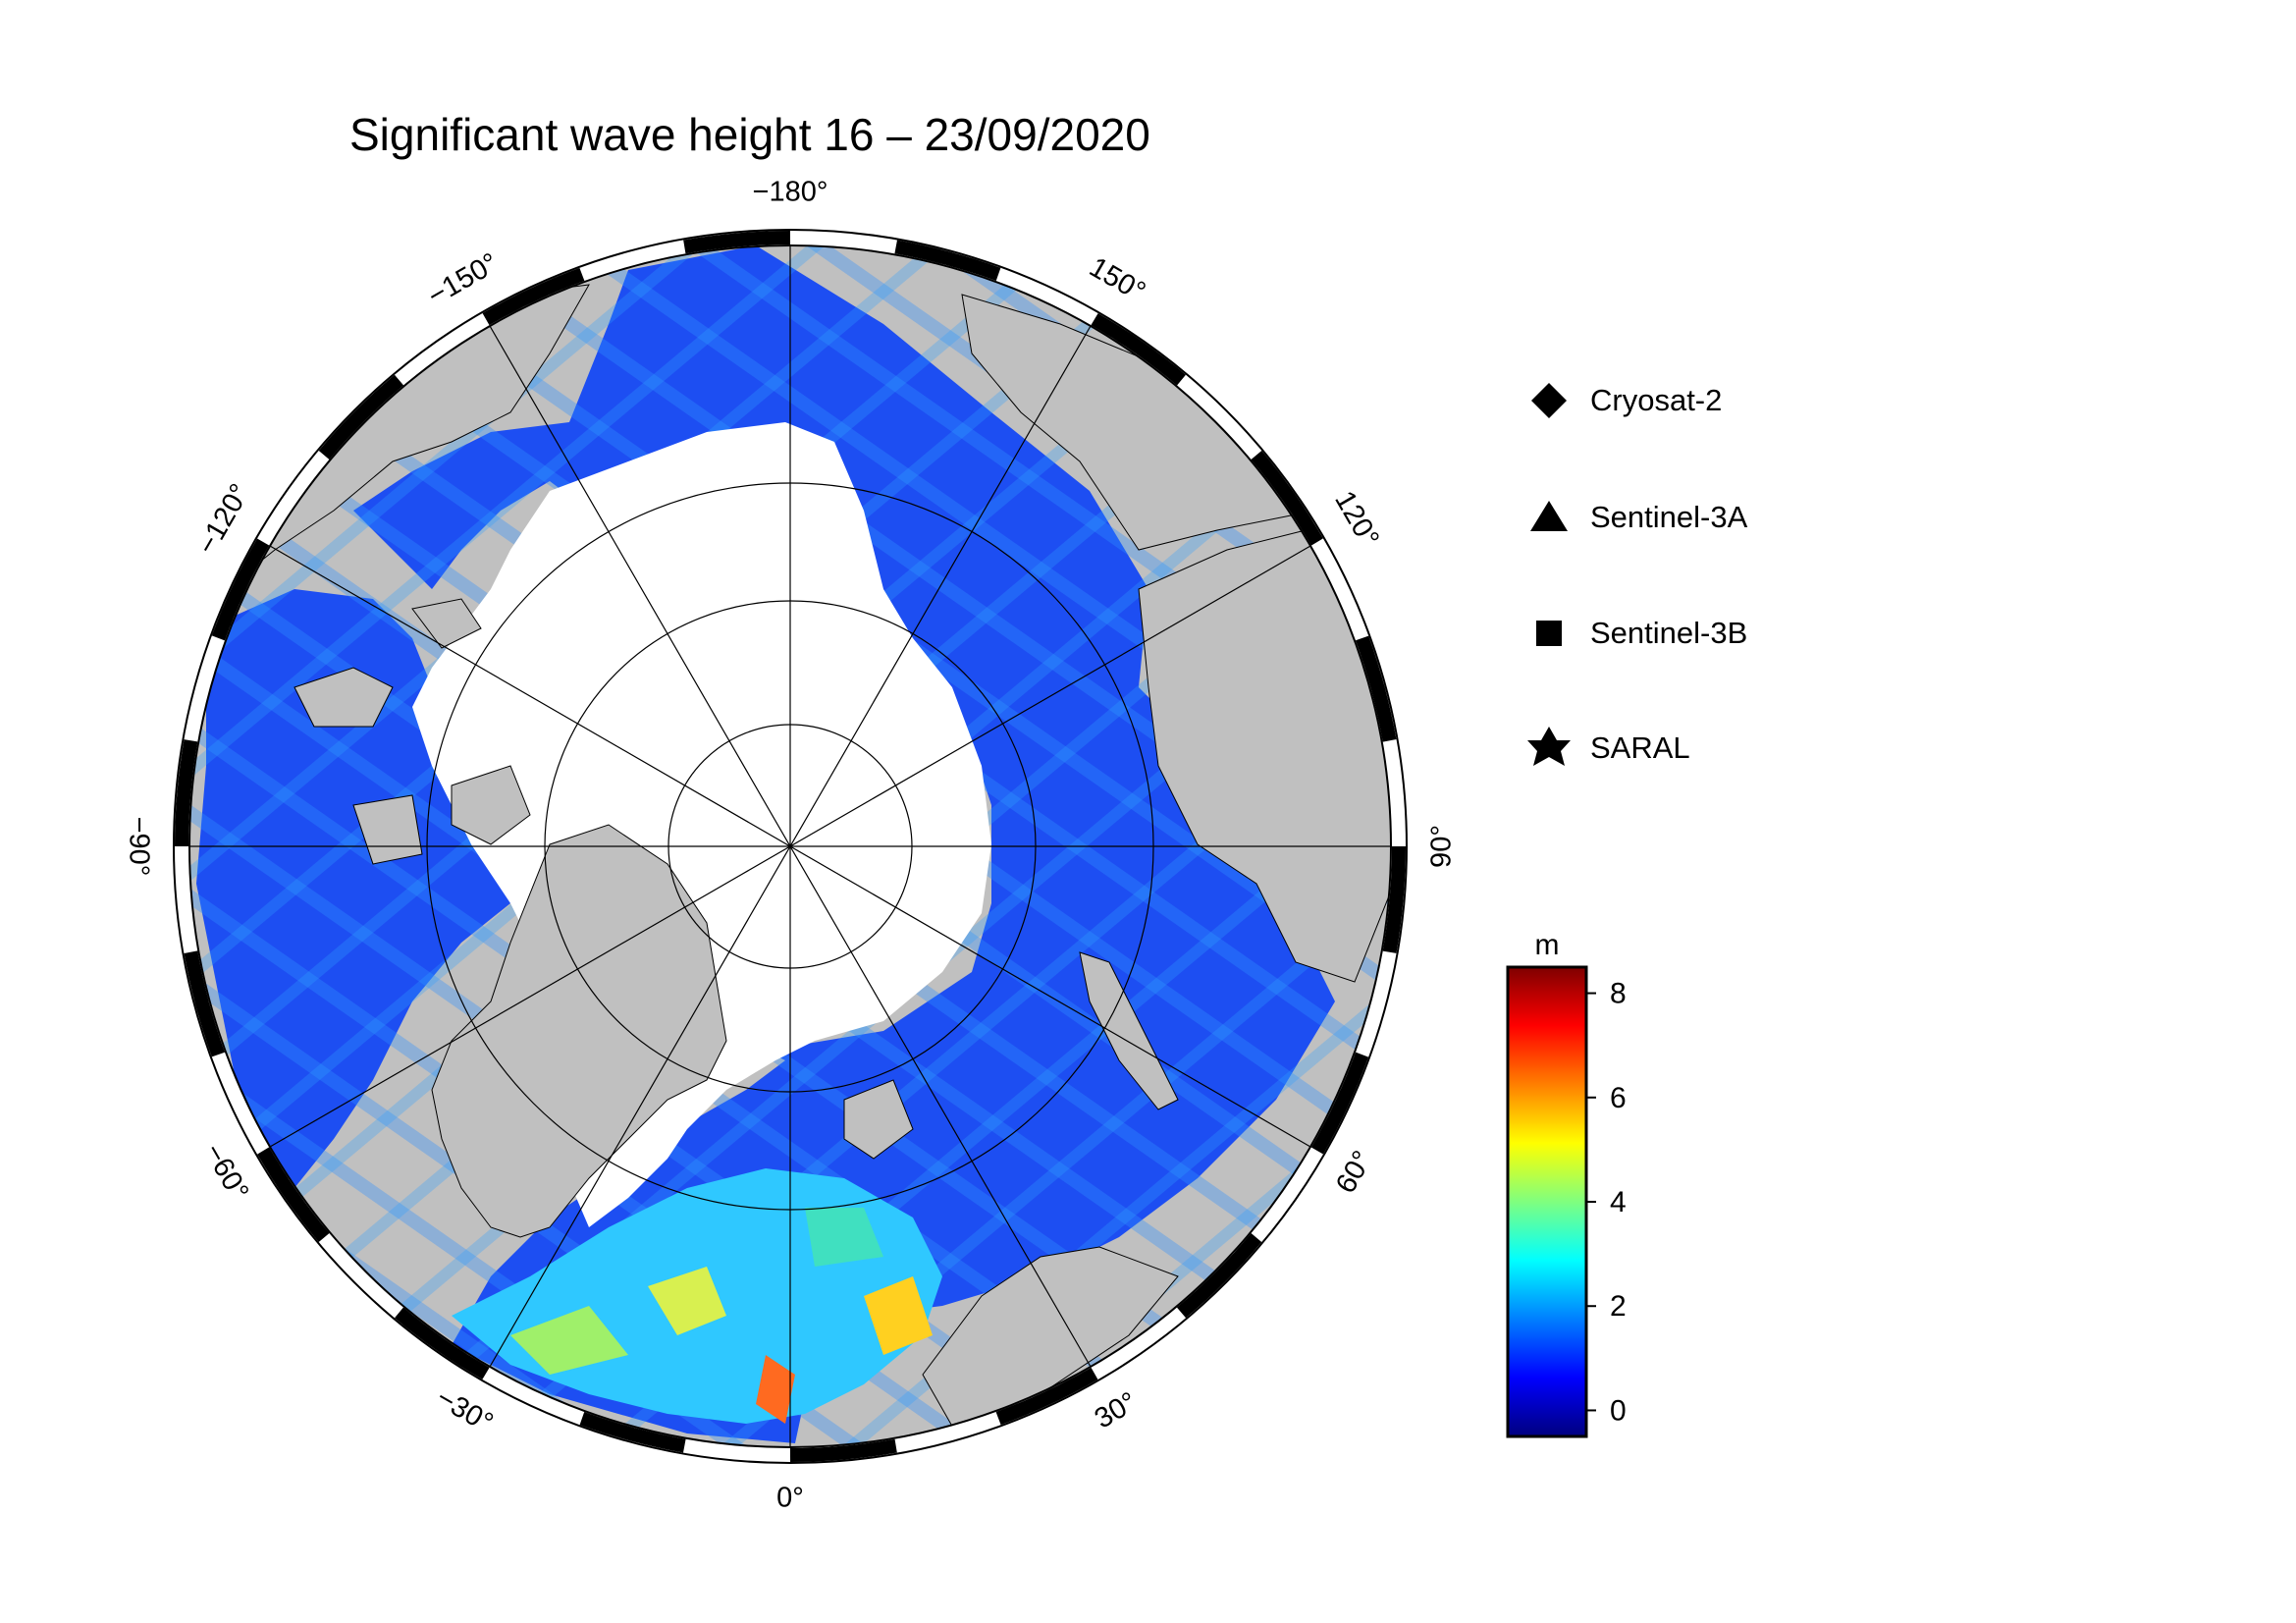 This screenshot has height=1623, width=2296. What do you see at coordinates (1129, 1030) in the screenshot?
I see `novaya-zemlya-land` at bounding box center [1129, 1030].